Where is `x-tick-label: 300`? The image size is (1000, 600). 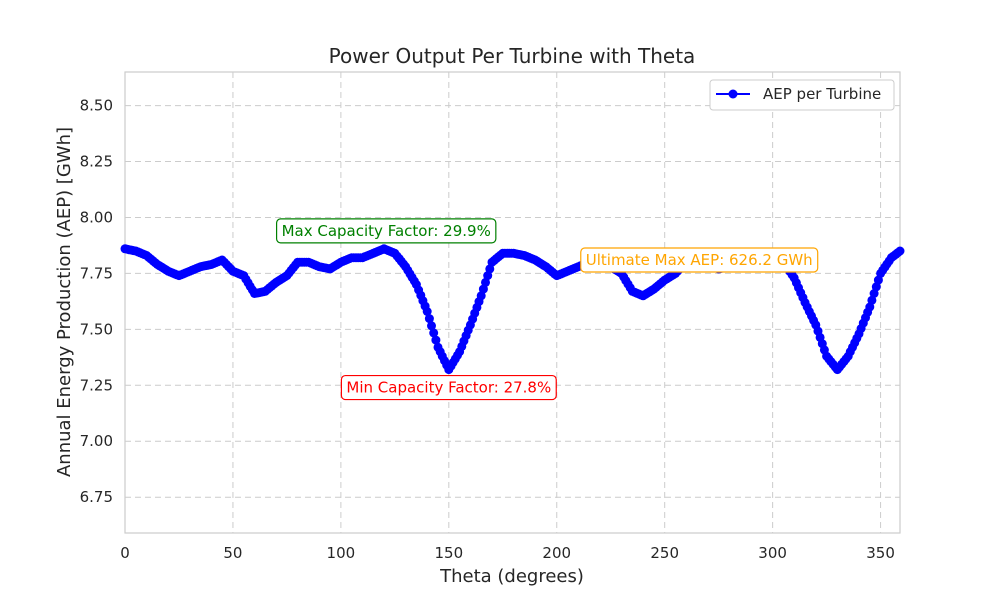 x-tick-label: 300 is located at coordinates (772, 553).